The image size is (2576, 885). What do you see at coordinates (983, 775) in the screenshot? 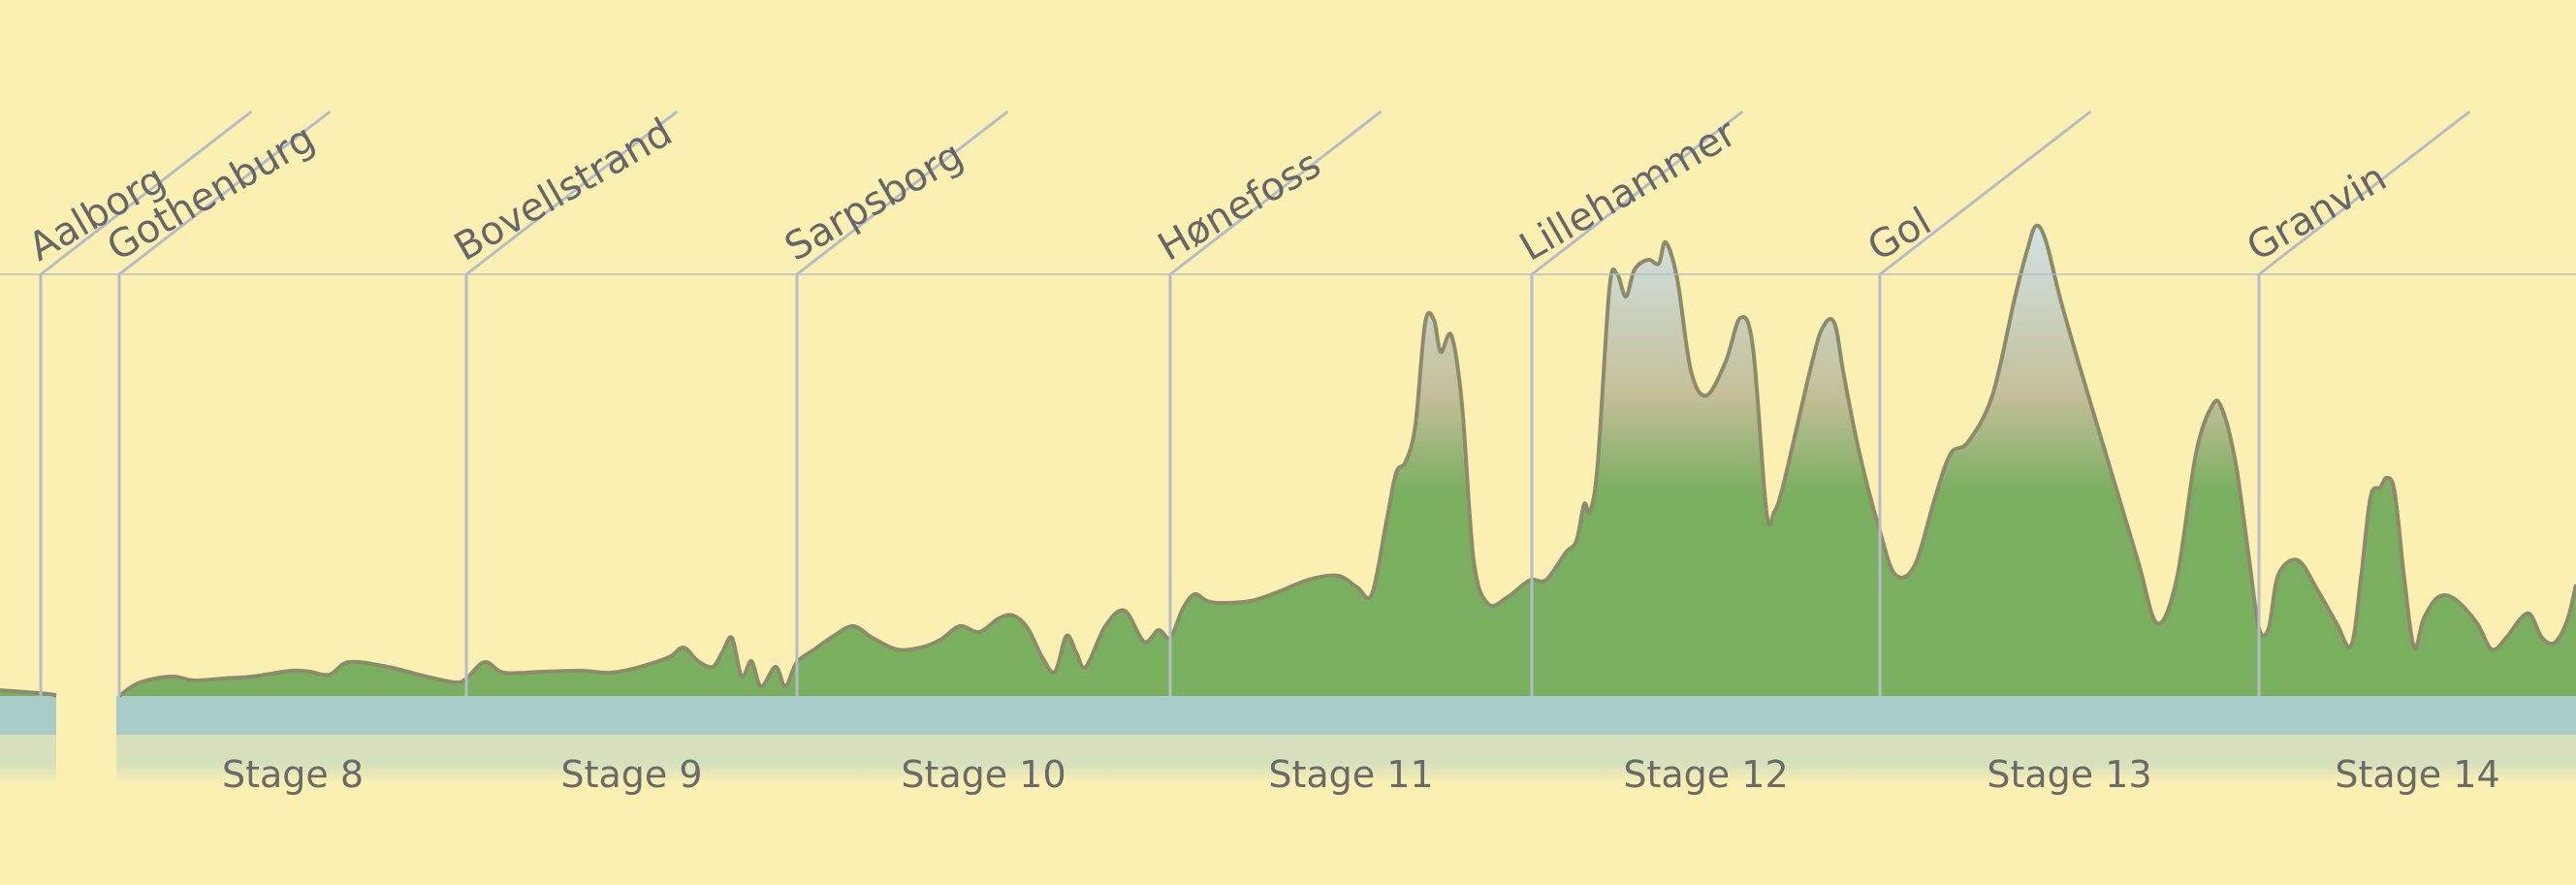
I see `stage-label: Stage 10` at bounding box center [983, 775].